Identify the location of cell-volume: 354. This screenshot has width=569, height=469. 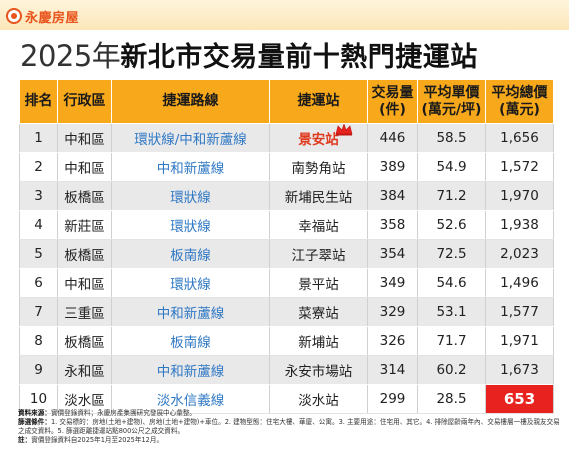
(392, 254).